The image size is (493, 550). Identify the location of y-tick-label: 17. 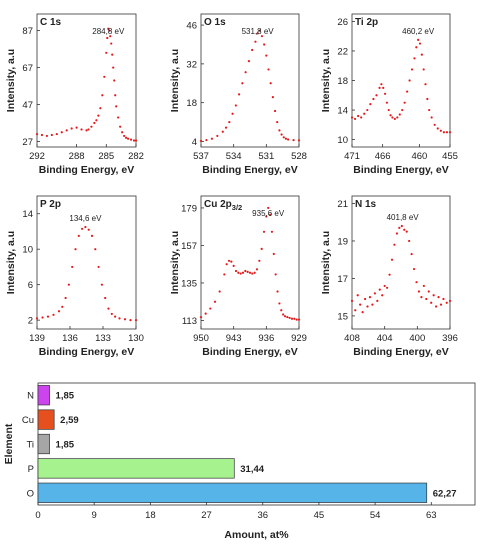
(342, 279).